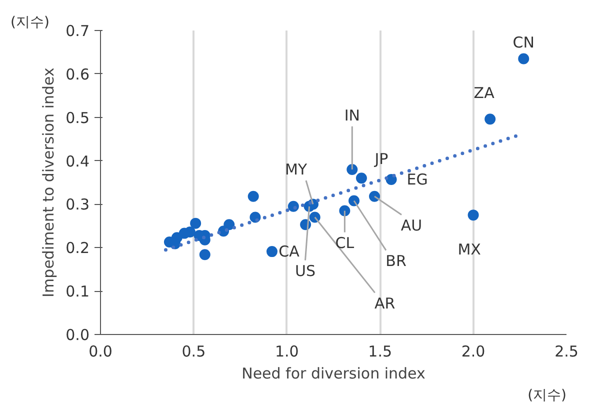 This screenshot has width=590, height=403. What do you see at coordinates (194, 351) in the screenshot?
I see `x-tick-label: 0.5` at bounding box center [194, 351].